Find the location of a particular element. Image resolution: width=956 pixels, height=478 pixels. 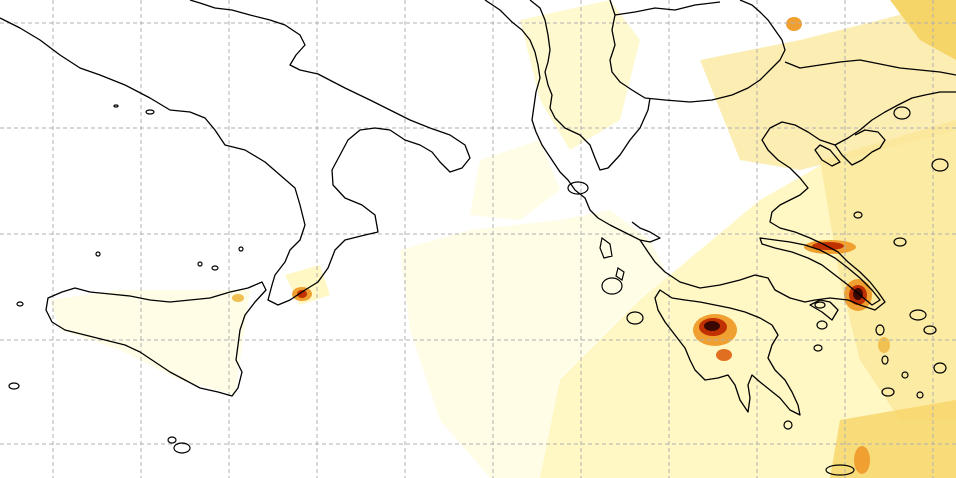

coastline-evia is located at coordinates (820, 271).